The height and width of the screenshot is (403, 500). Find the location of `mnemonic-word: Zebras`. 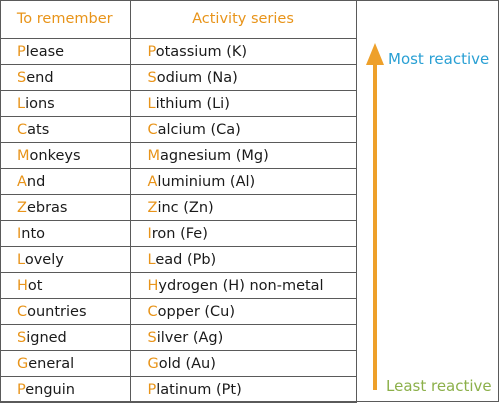

mnemonic-word: Zebras is located at coordinates (65, 207).